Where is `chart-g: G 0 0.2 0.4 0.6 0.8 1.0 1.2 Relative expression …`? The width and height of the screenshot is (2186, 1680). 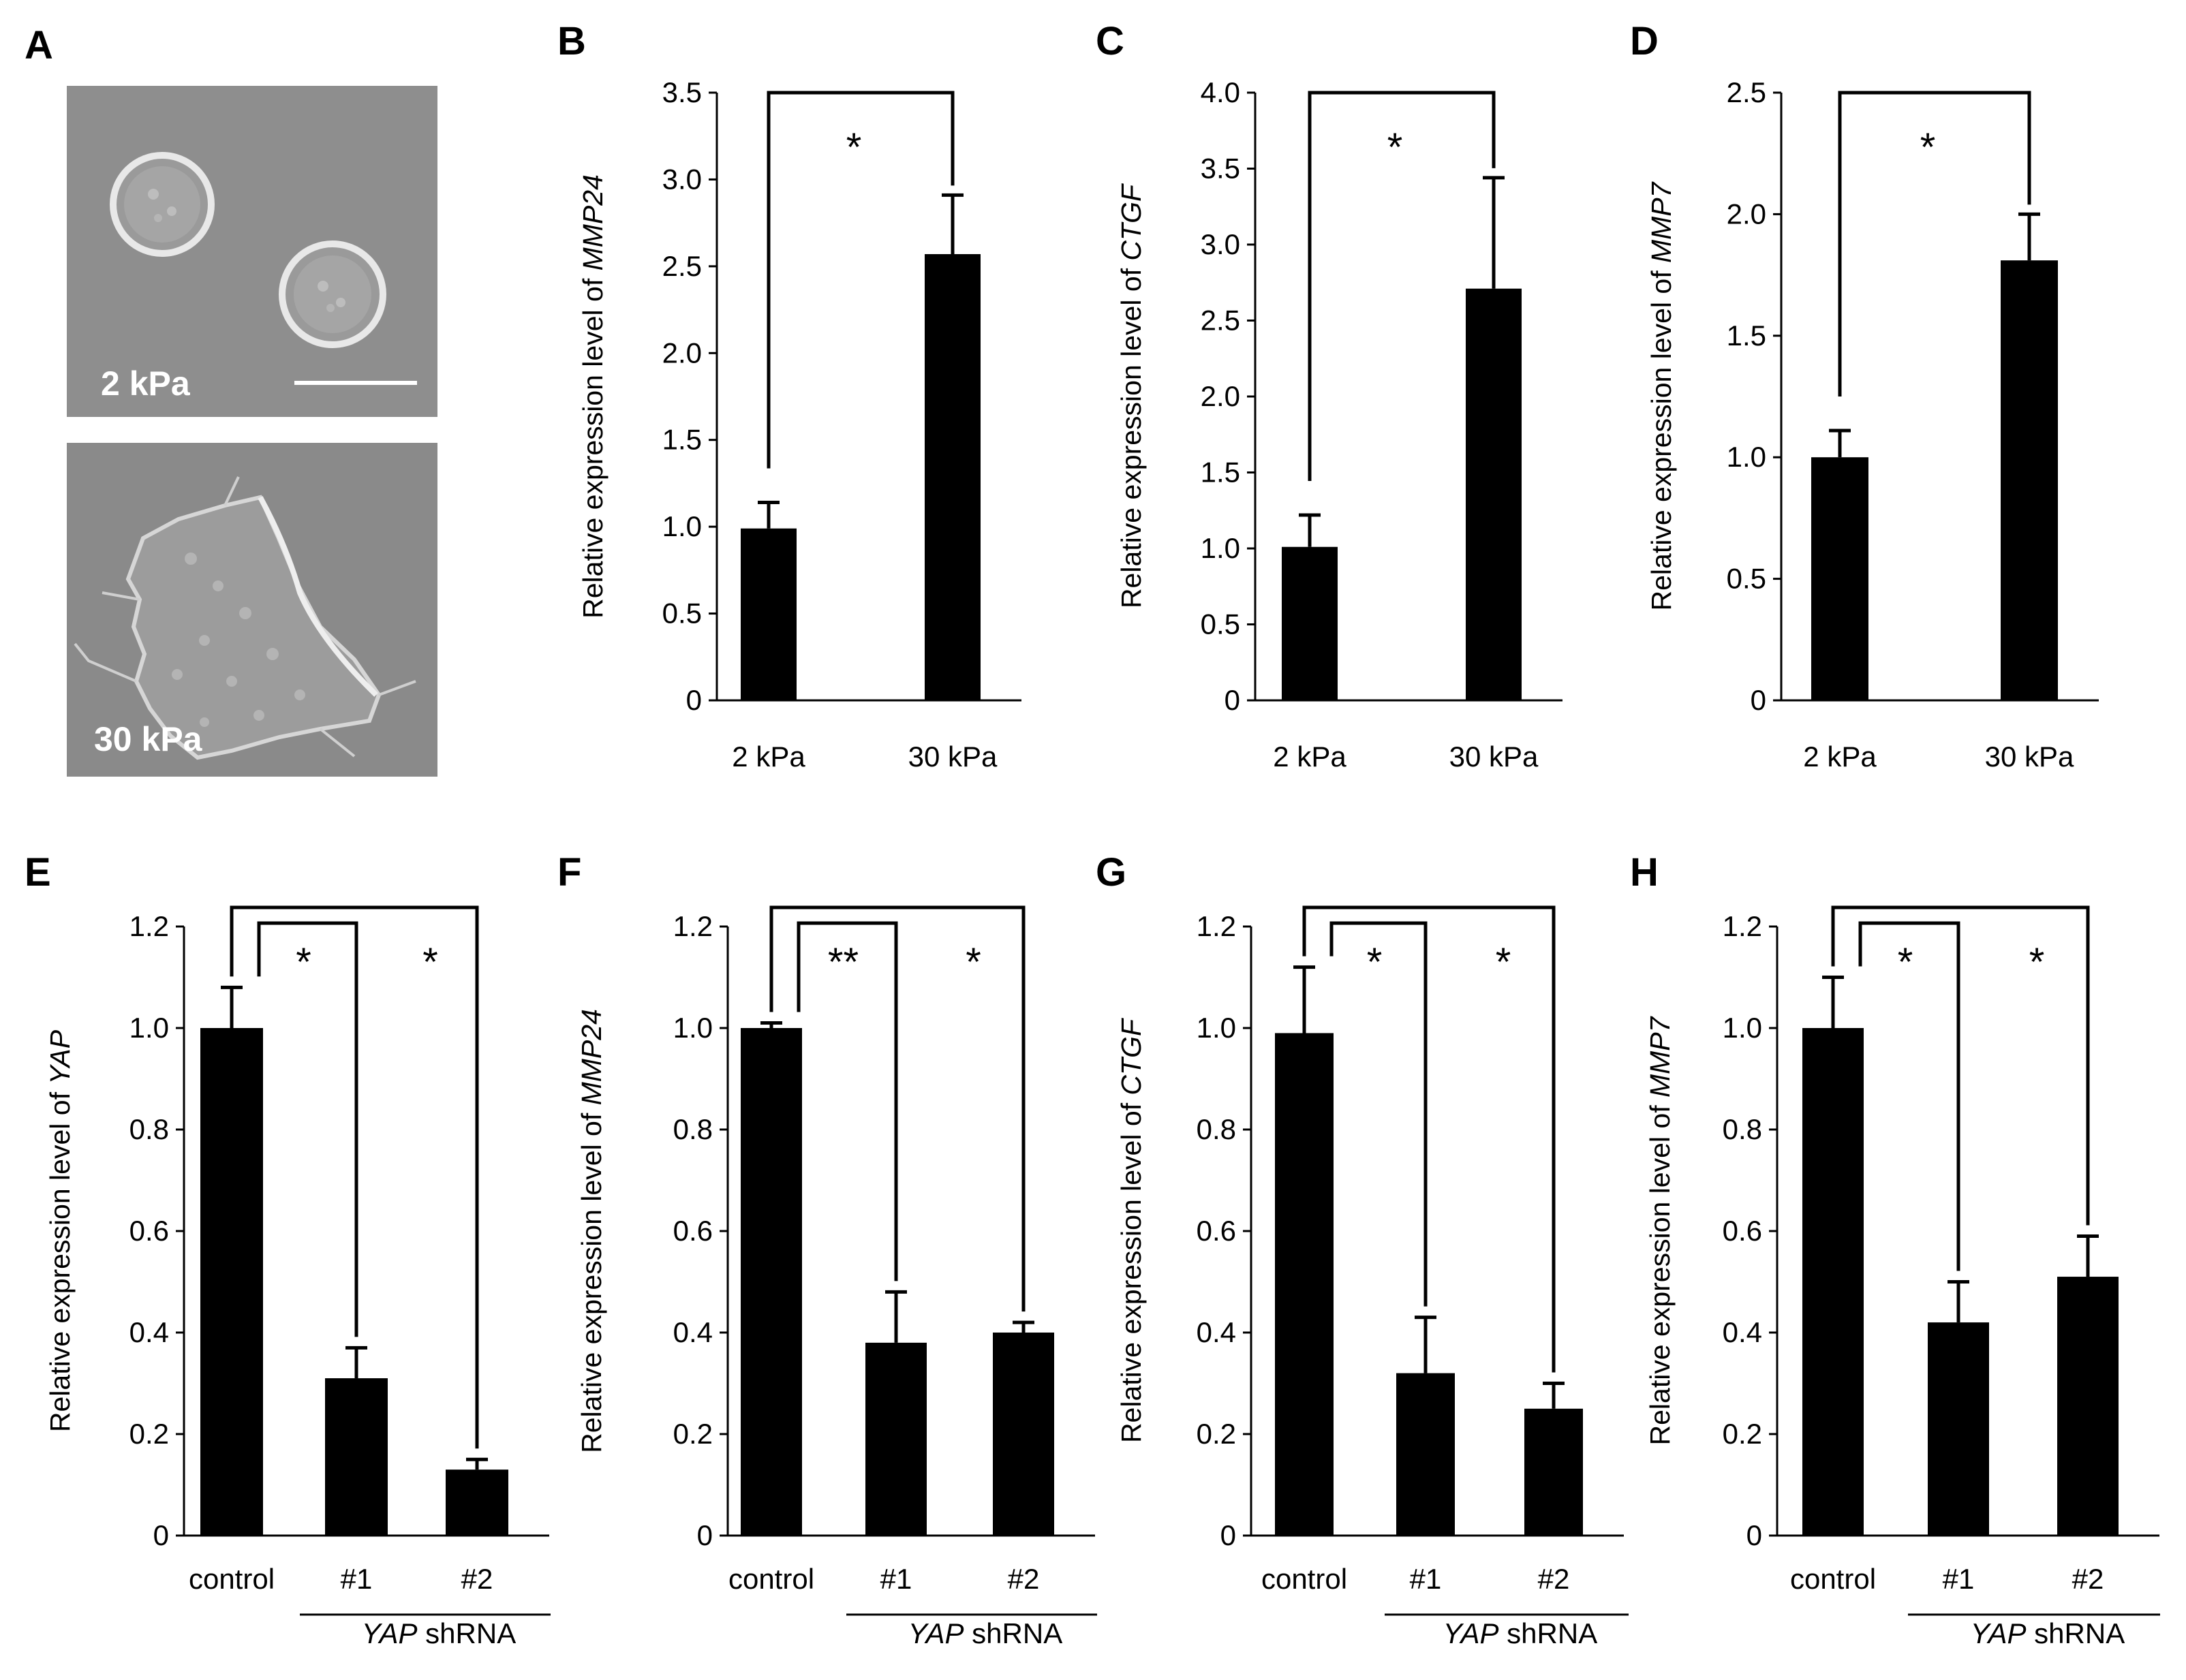
chart-g: G 0 0.2 0.4 0.6 0.8 1.0 1.2 Relative expression … is located at coordinates (1362, 1249).